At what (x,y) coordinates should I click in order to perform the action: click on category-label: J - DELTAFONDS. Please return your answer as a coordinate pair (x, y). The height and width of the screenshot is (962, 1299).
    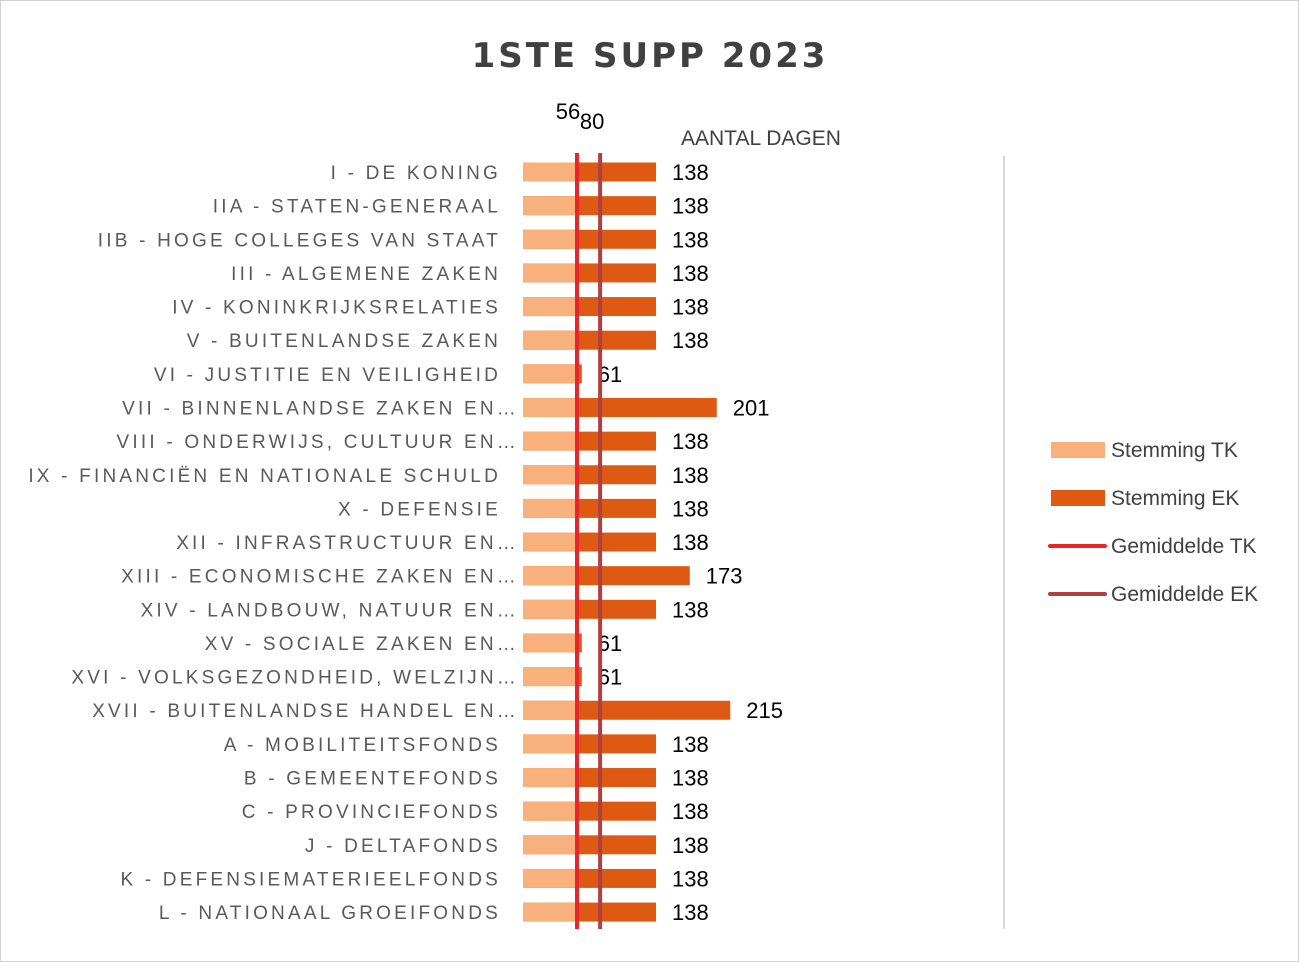
    Looking at the image, I should click on (403, 846).